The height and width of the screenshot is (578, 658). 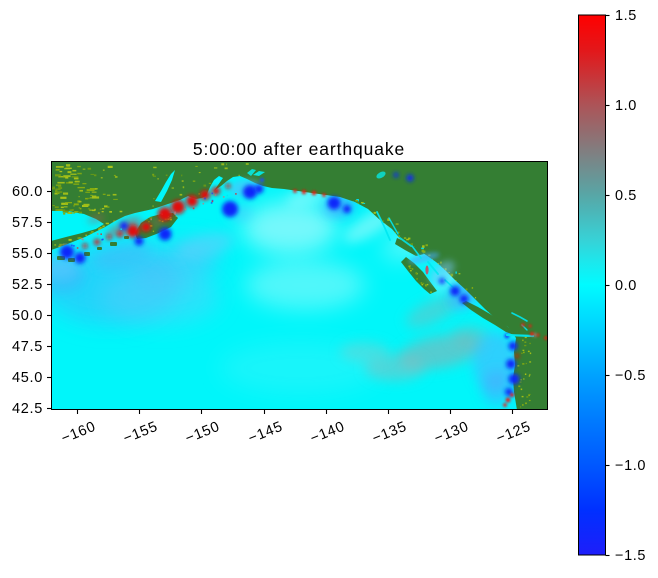 What do you see at coordinates (27, 347) in the screenshot?
I see `svg-text: 47.5` at bounding box center [27, 347].